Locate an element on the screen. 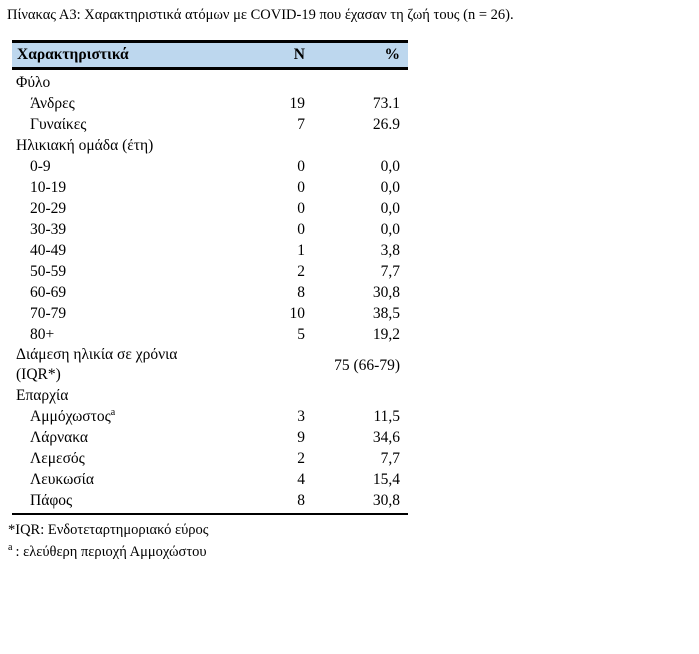 The image size is (699, 654). row-n-value: 3 is located at coordinates (301, 416).